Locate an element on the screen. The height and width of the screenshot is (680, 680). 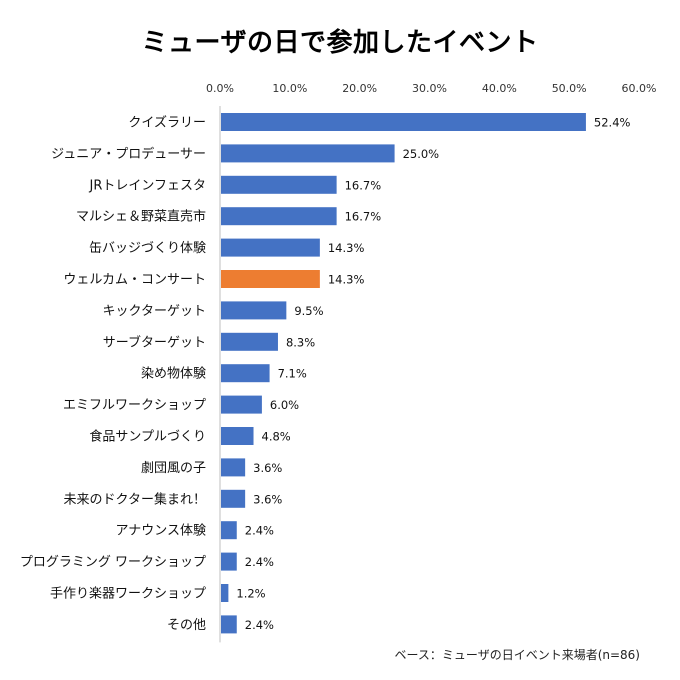
data-label: 1.2% is located at coordinates (250, 594).